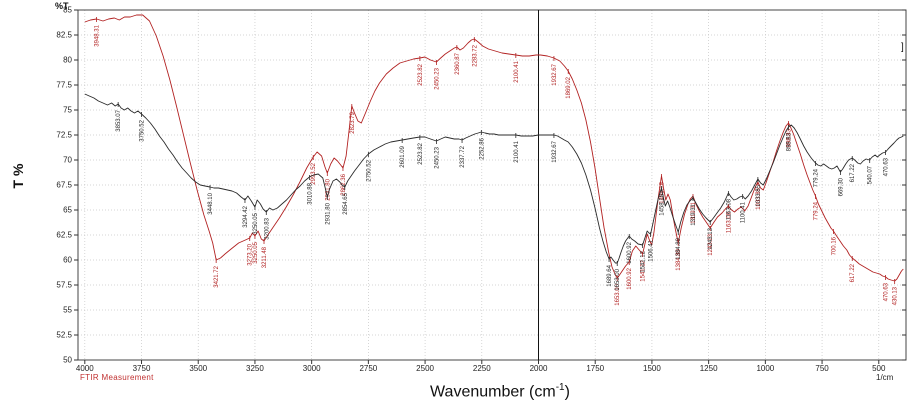  What do you see at coordinates (64, 285) in the screenshot?
I see `y-tick-label: 57.5` at bounding box center [64, 285].